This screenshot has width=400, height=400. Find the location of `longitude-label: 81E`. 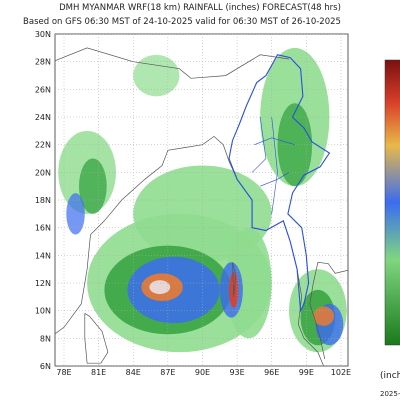

longitude-label: 81E is located at coordinates (98, 372).